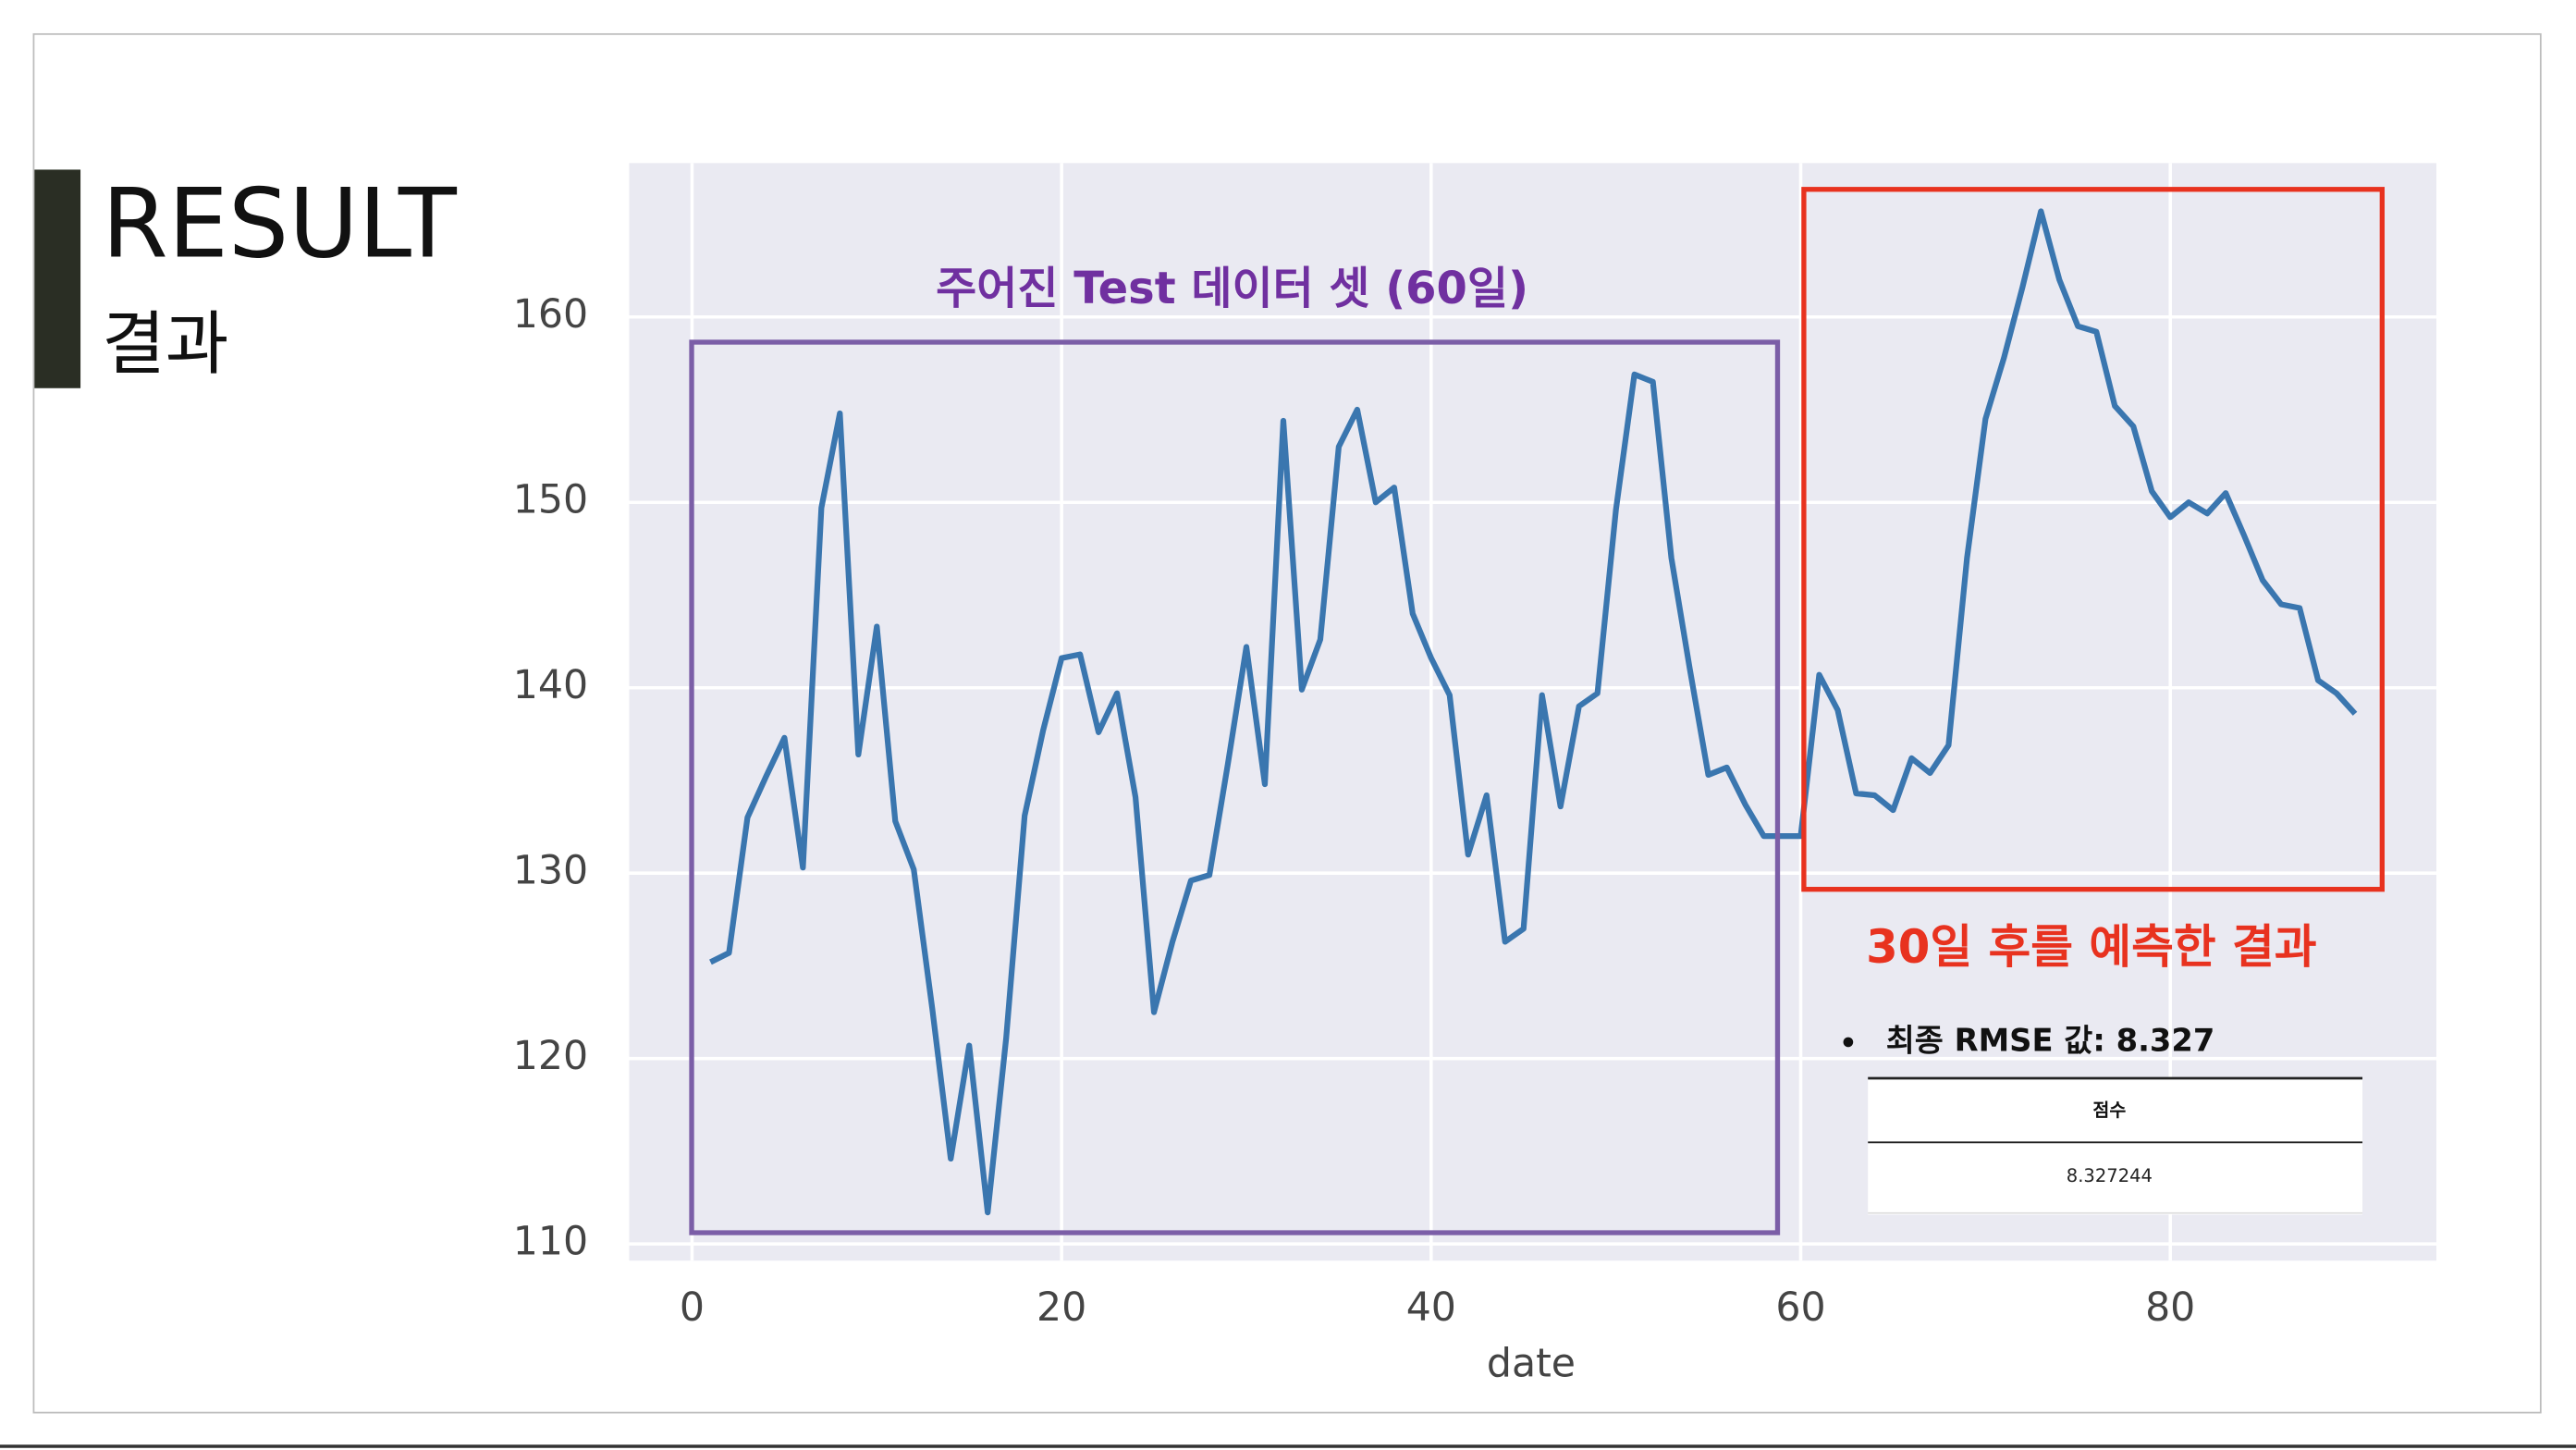 The width and height of the screenshot is (2576, 1450). Describe the element at coordinates (2110, 1175) in the screenshot. I see `table-cell: 8.327244` at that location.